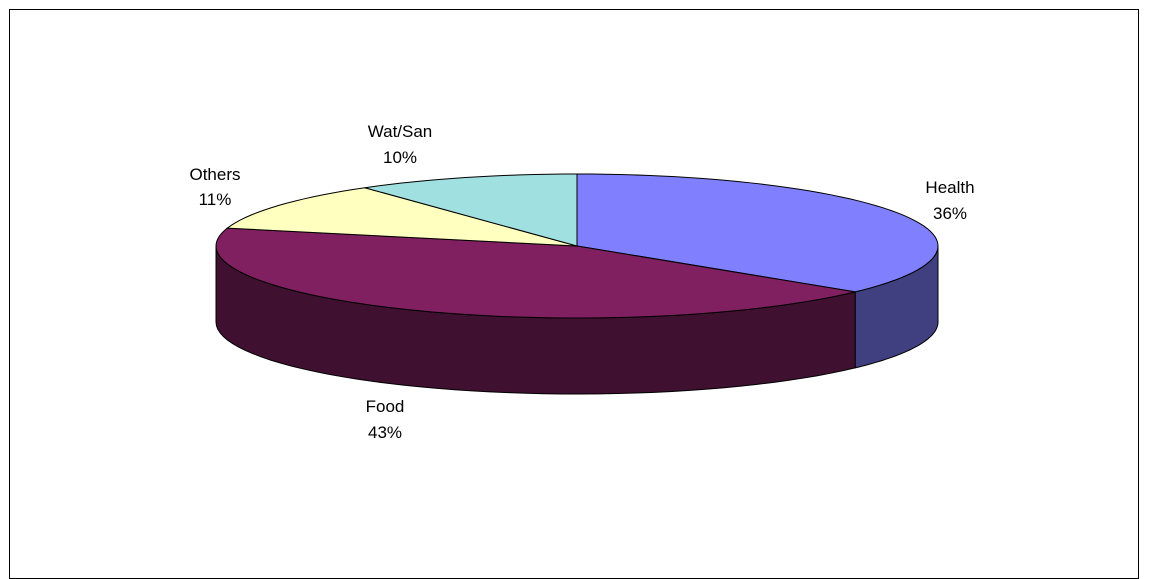 Image resolution: width=1149 pixels, height=579 pixels. Describe the element at coordinates (949, 187) in the screenshot. I see `slice-label-health-name: Health` at that location.